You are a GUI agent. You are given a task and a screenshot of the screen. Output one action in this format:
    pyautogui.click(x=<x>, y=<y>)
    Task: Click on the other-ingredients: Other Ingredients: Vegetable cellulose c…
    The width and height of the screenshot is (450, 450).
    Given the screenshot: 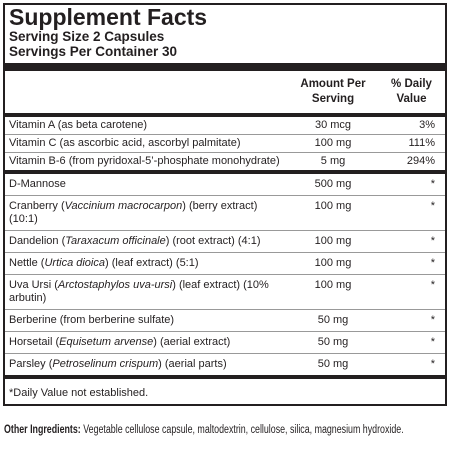 What is the action you would take?
    pyautogui.click(x=204, y=430)
    